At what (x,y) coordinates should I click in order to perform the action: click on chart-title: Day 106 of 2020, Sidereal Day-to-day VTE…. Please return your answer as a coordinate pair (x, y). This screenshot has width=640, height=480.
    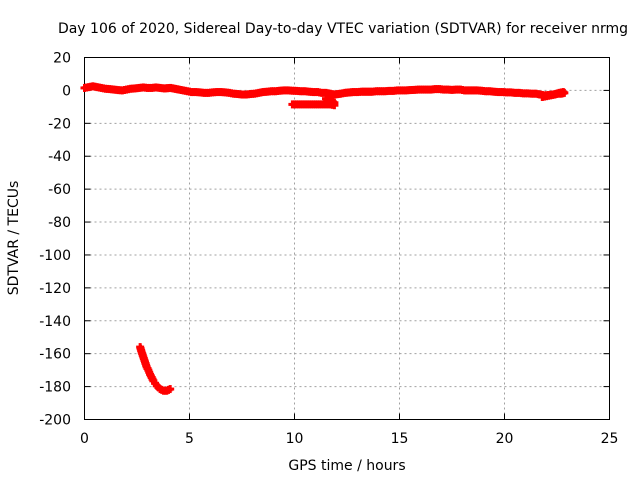
    Looking at the image, I should click on (343, 29).